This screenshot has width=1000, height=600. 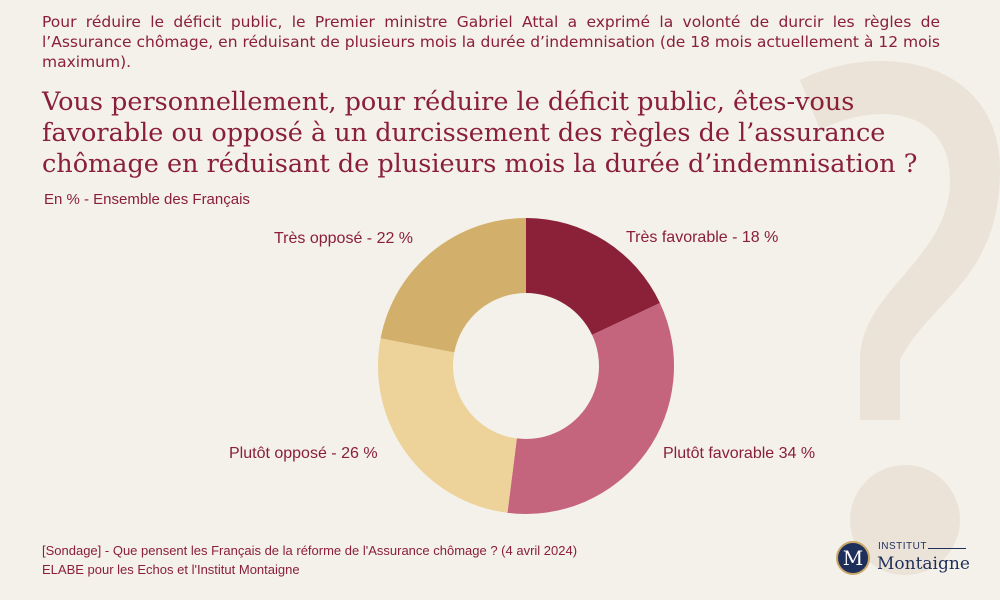 I want to click on institut-montaigne-logo: M INSTITUT Montaigne, so click(x=906, y=560).